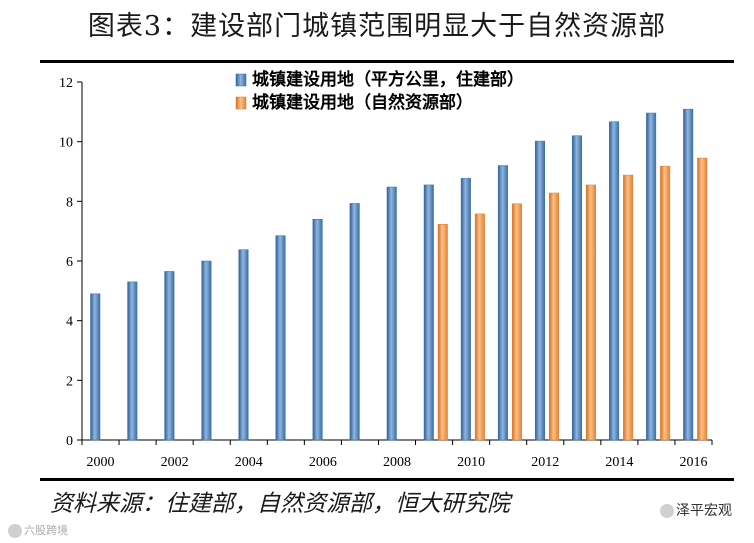 The image size is (754, 543). I want to click on source-note: 资料来源：住建部，自然资源部，恒大研究院, so click(280, 504).